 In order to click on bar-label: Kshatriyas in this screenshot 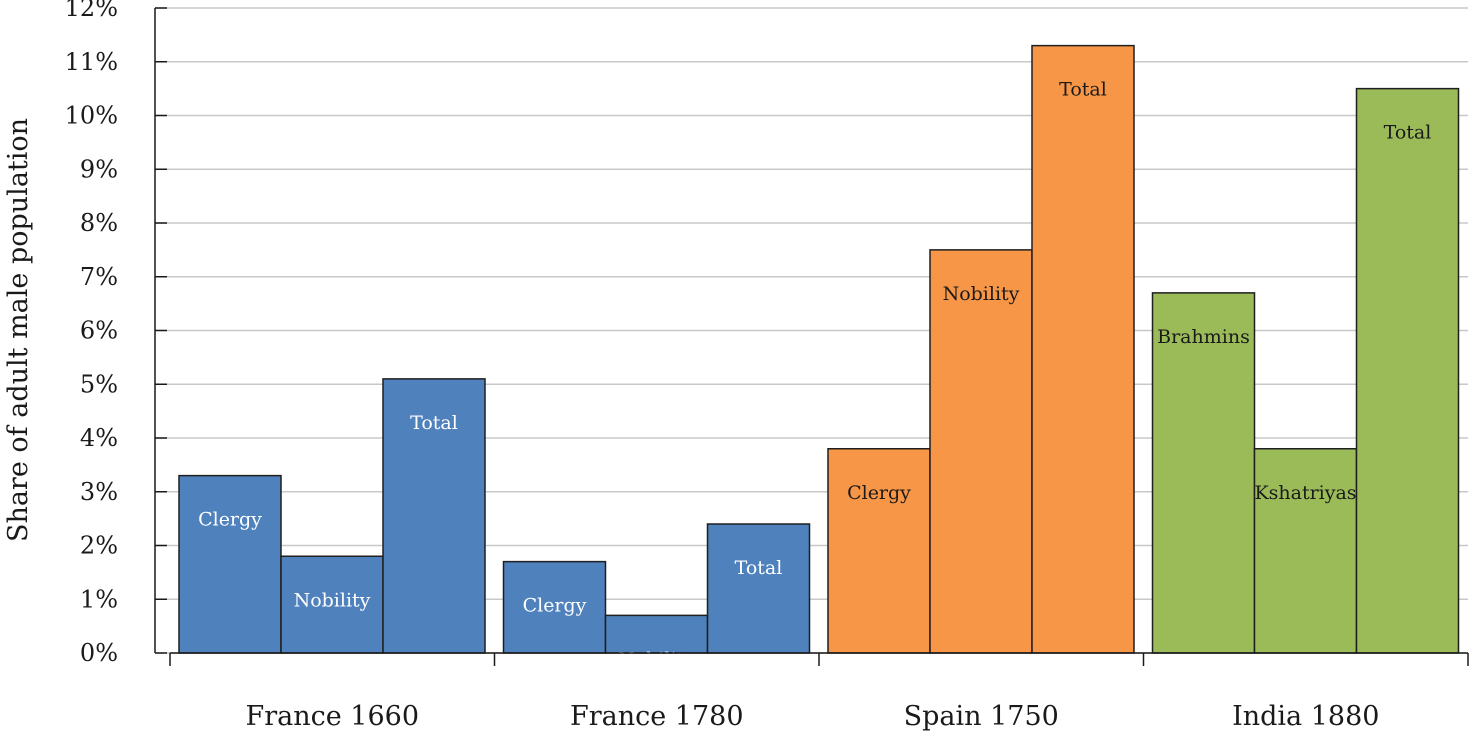, I will do `click(1305, 493)`.